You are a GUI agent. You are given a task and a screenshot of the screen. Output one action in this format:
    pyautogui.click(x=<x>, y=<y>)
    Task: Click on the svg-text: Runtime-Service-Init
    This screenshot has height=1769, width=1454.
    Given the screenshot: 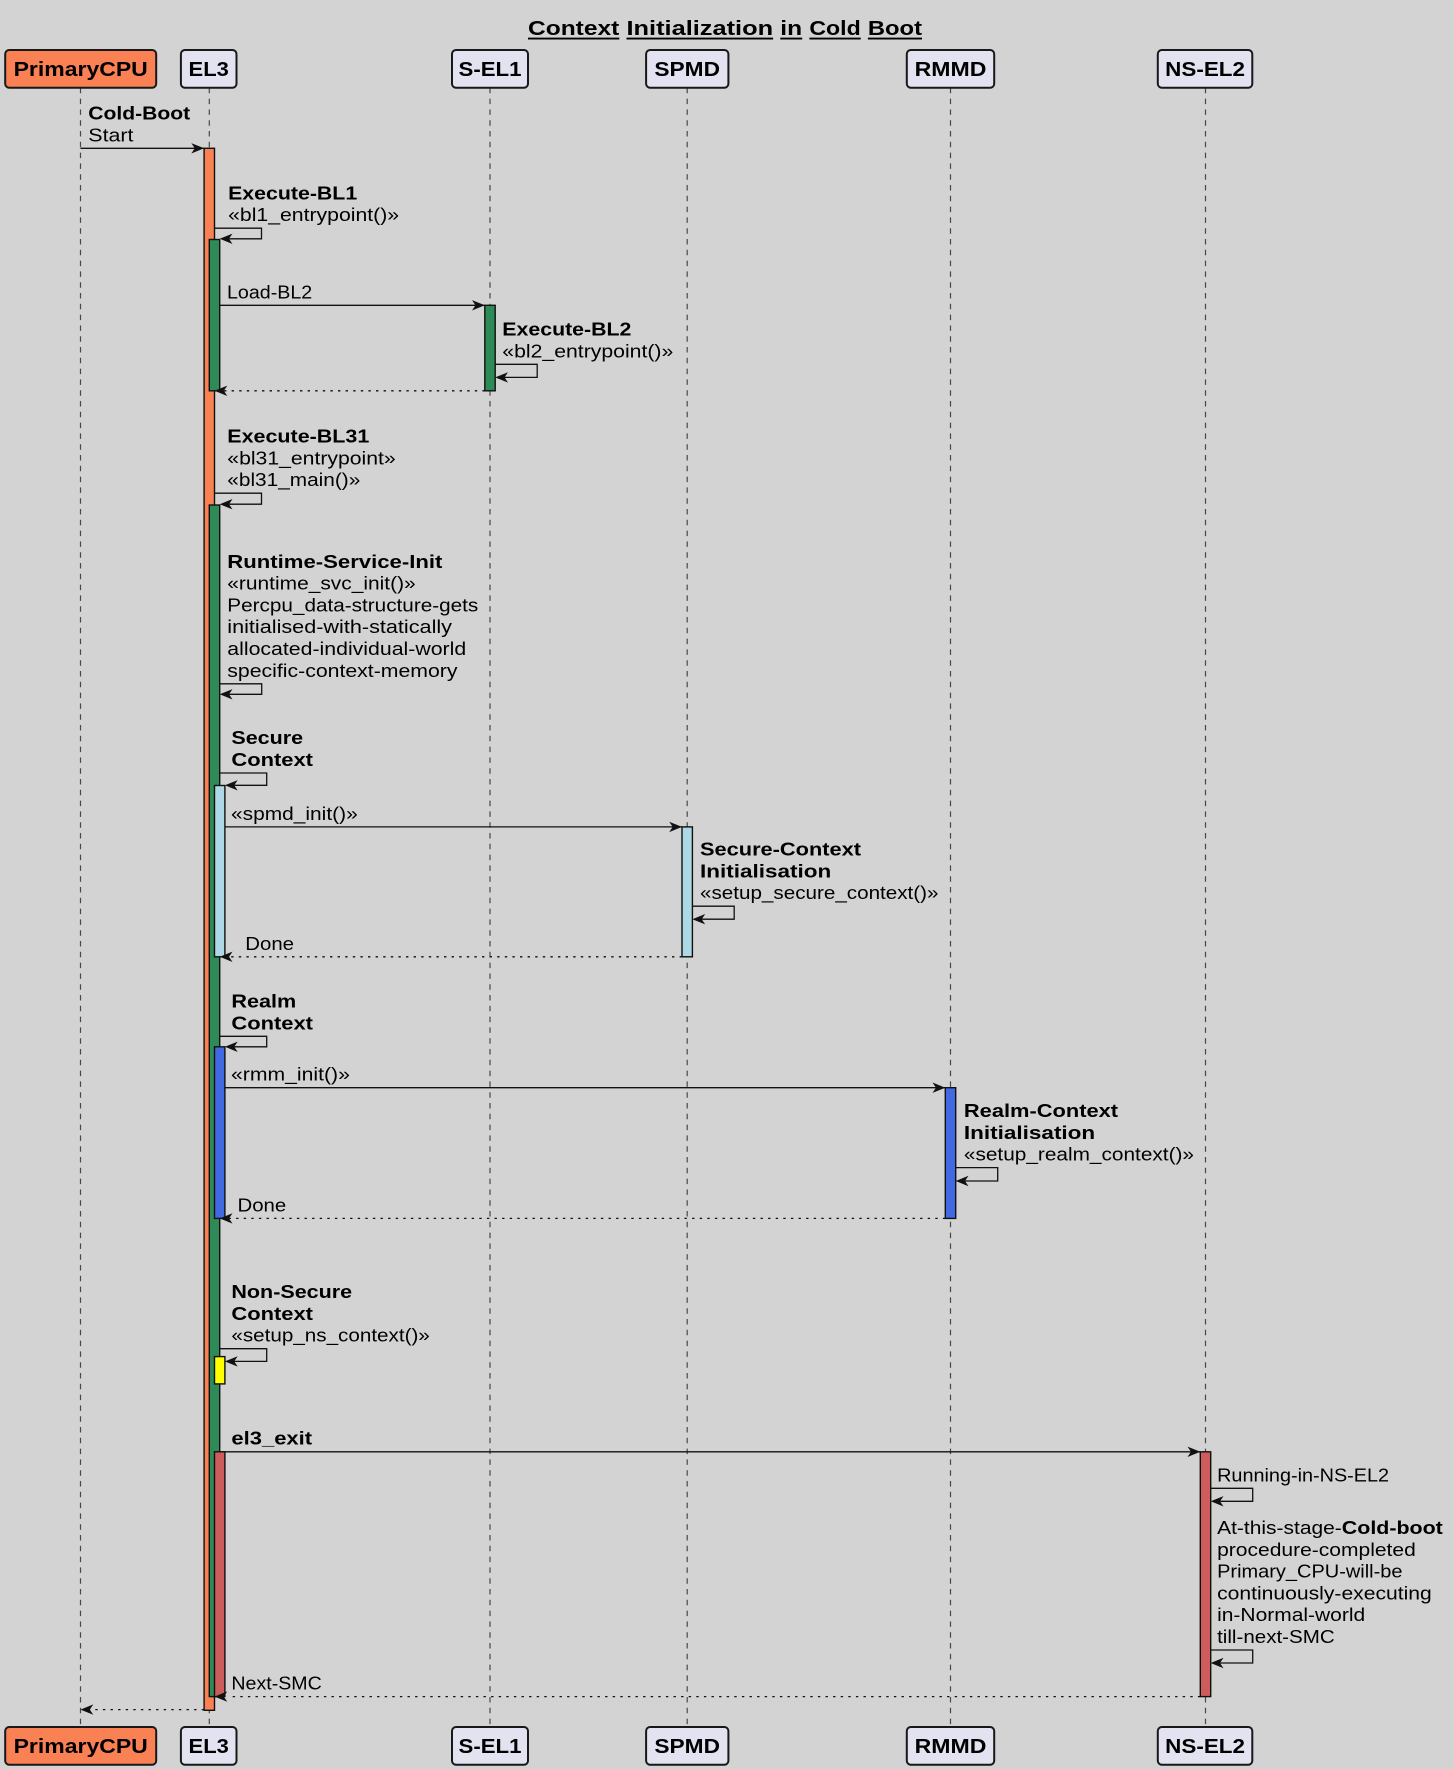 What is the action you would take?
    pyautogui.click(x=334, y=561)
    